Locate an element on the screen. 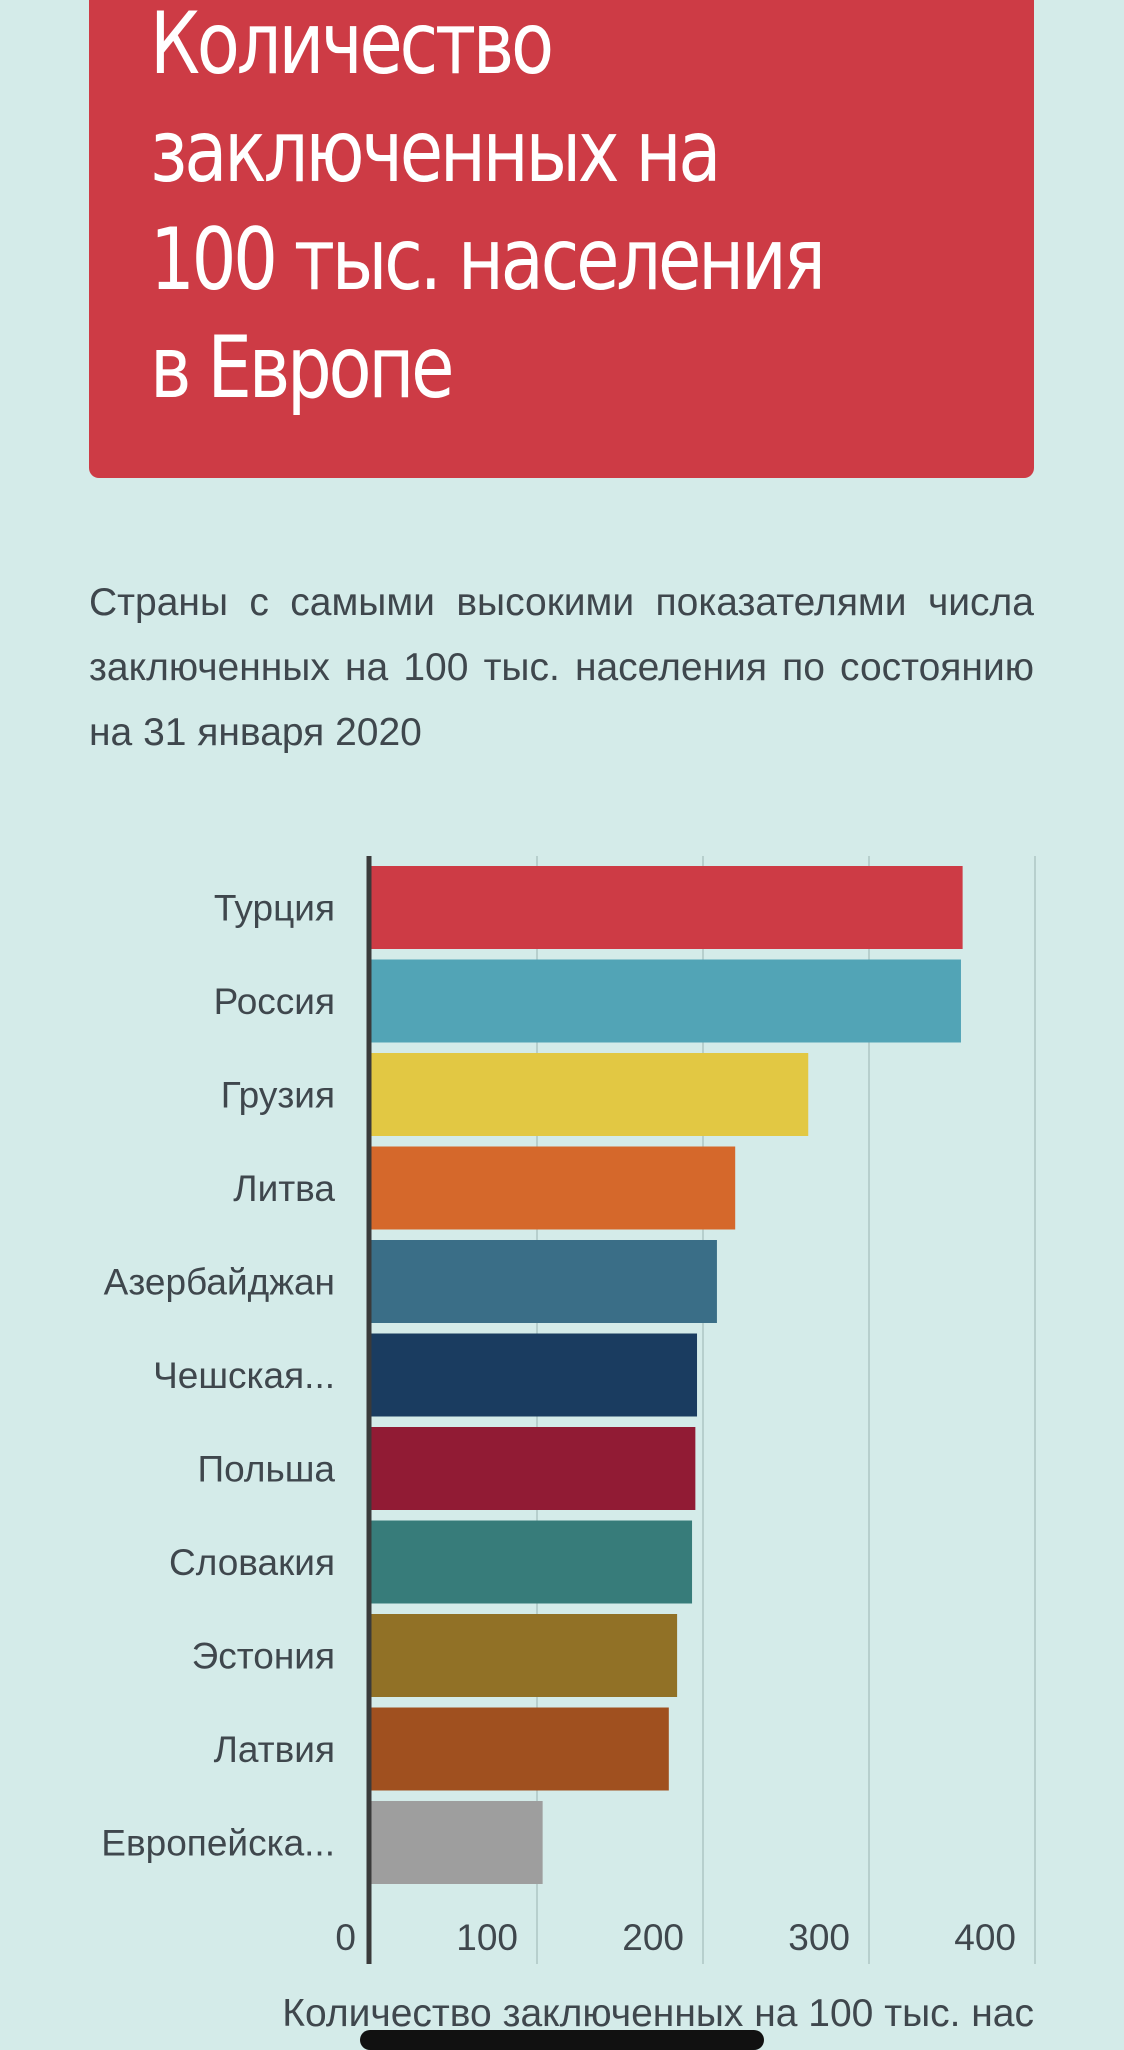  category-label: Польша is located at coordinates (267, 1469).